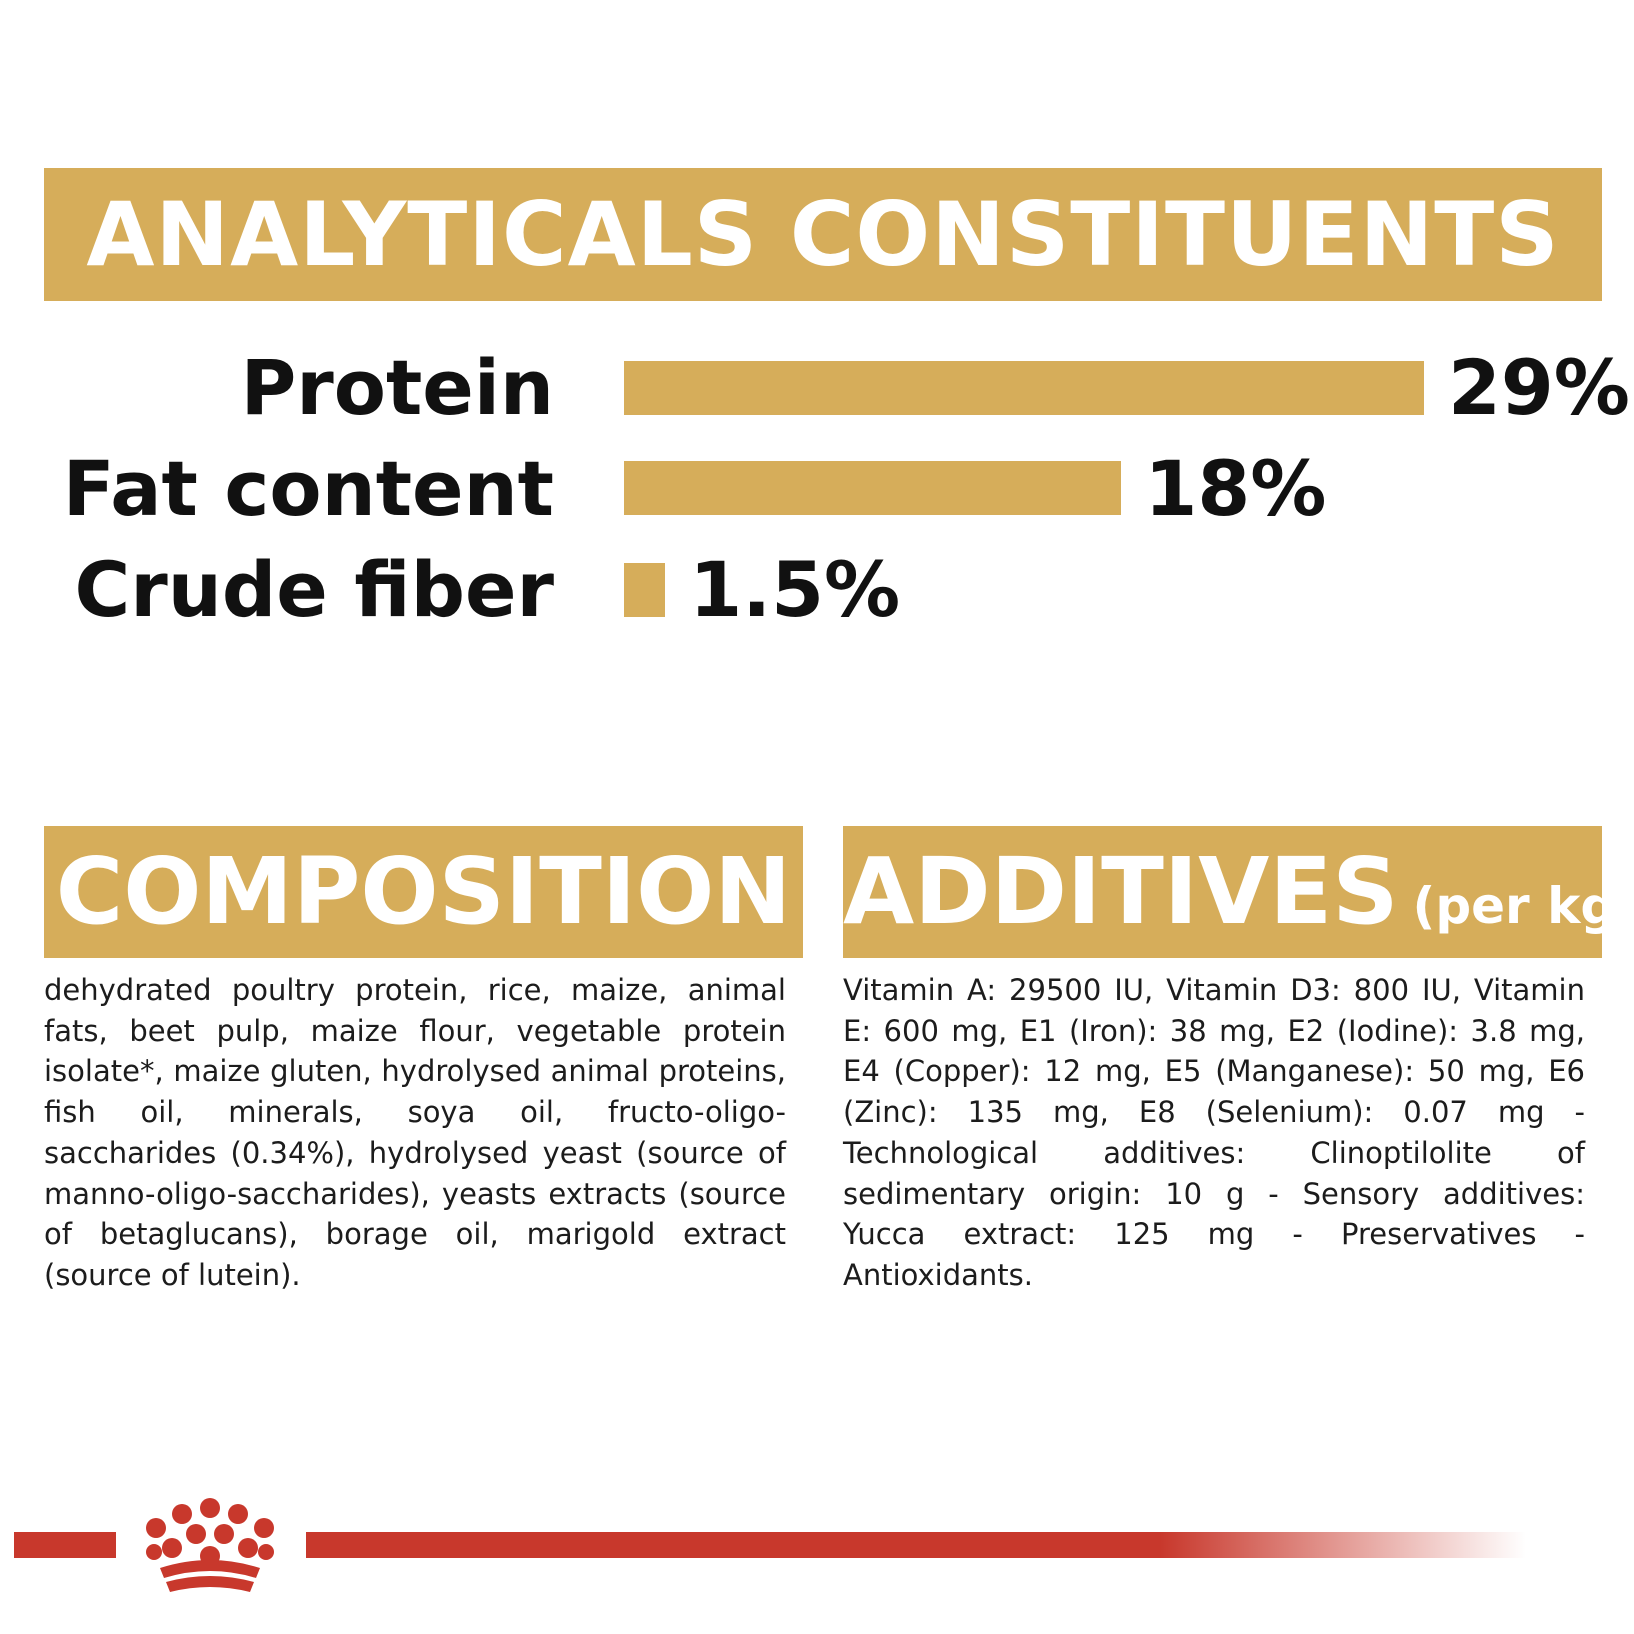 The height and width of the screenshot is (1634, 1634). I want to click on composition-header: COMPOSITION, so click(423, 892).